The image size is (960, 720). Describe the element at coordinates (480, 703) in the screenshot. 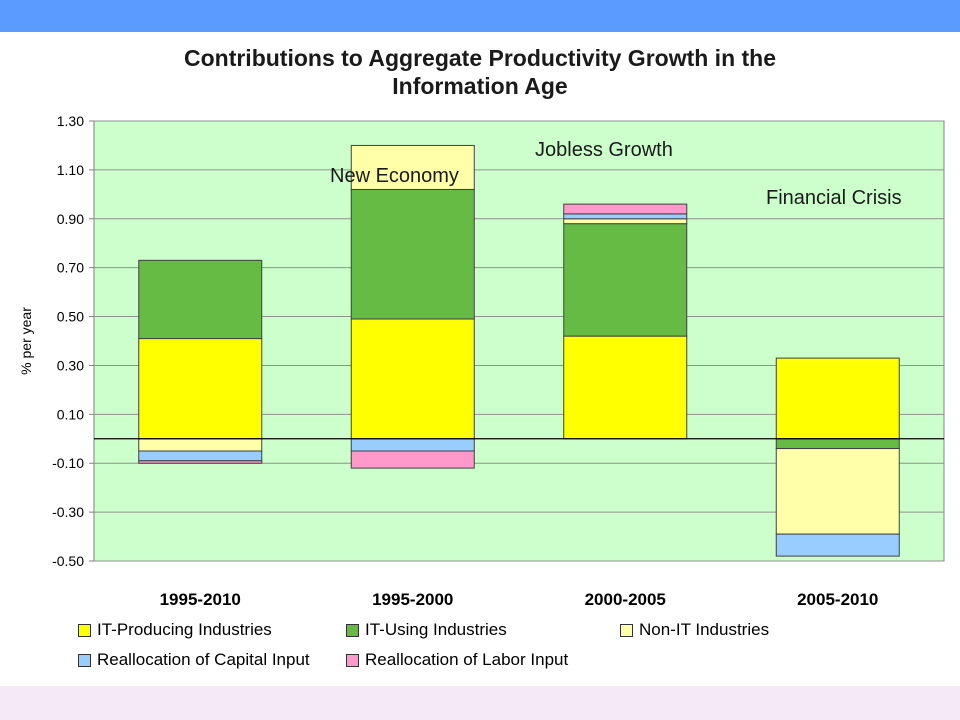

I see `footer-band` at that location.